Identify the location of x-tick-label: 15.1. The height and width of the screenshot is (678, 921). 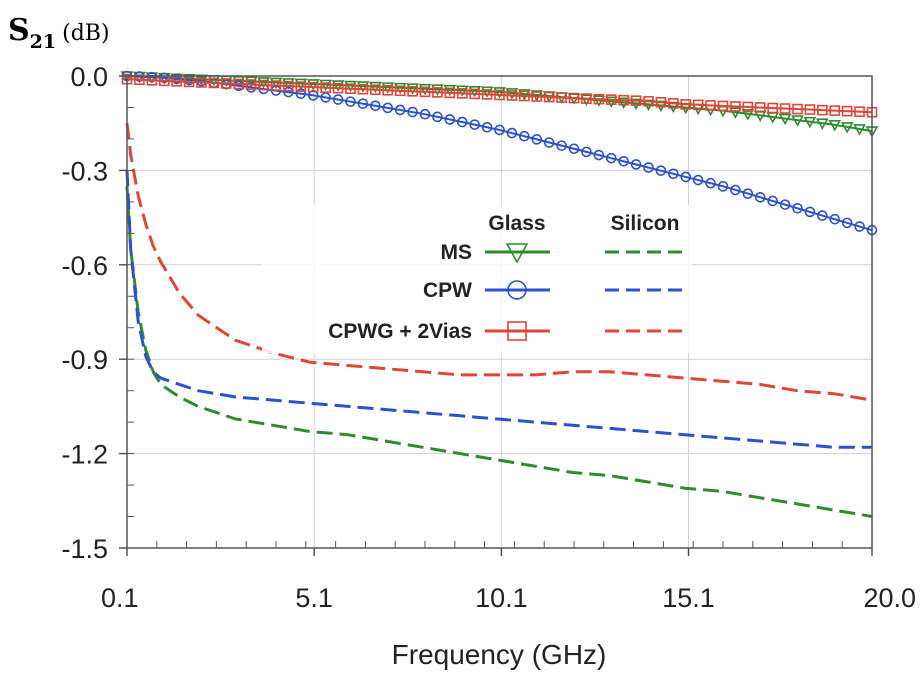
(688, 598).